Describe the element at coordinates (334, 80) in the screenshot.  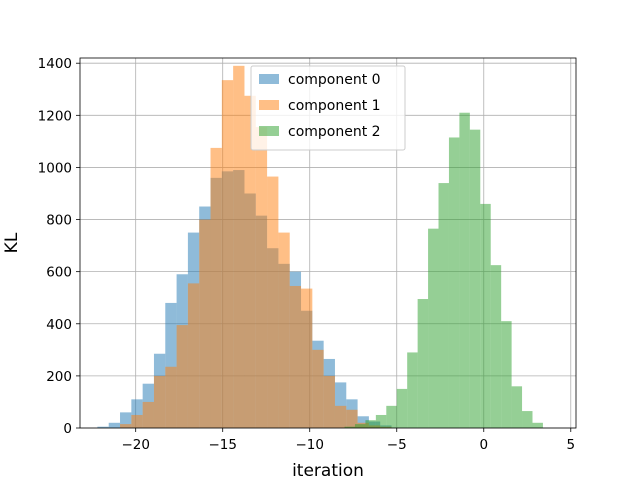
I see `legend-label: component 0` at that location.